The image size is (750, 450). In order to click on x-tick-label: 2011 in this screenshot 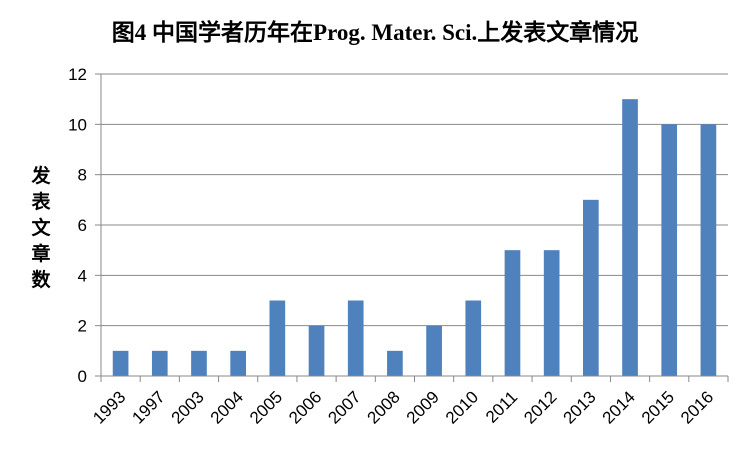, I will do `click(501, 406)`.